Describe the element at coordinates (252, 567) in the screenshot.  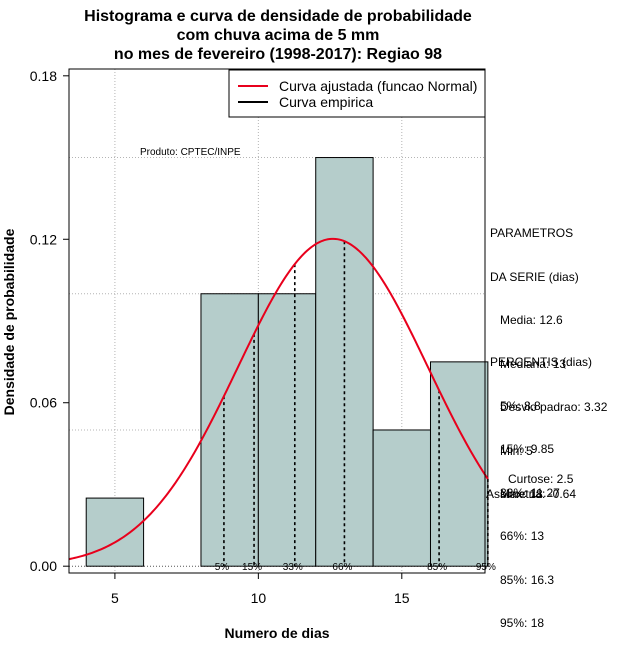
I see `percentile-marker-label: 15%` at that location.